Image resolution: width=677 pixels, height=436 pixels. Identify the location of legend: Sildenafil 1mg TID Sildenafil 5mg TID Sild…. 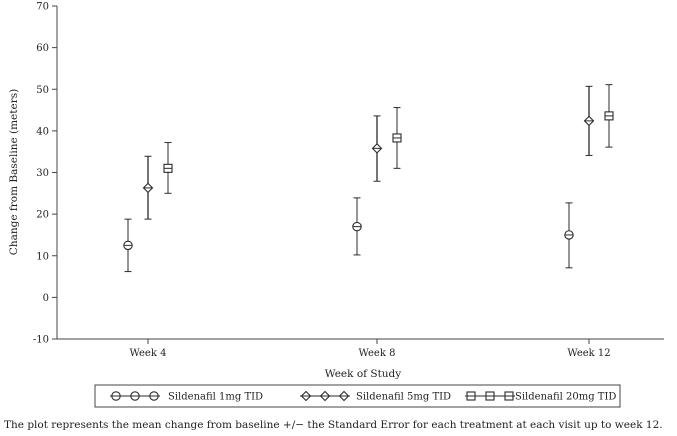
(357, 396).